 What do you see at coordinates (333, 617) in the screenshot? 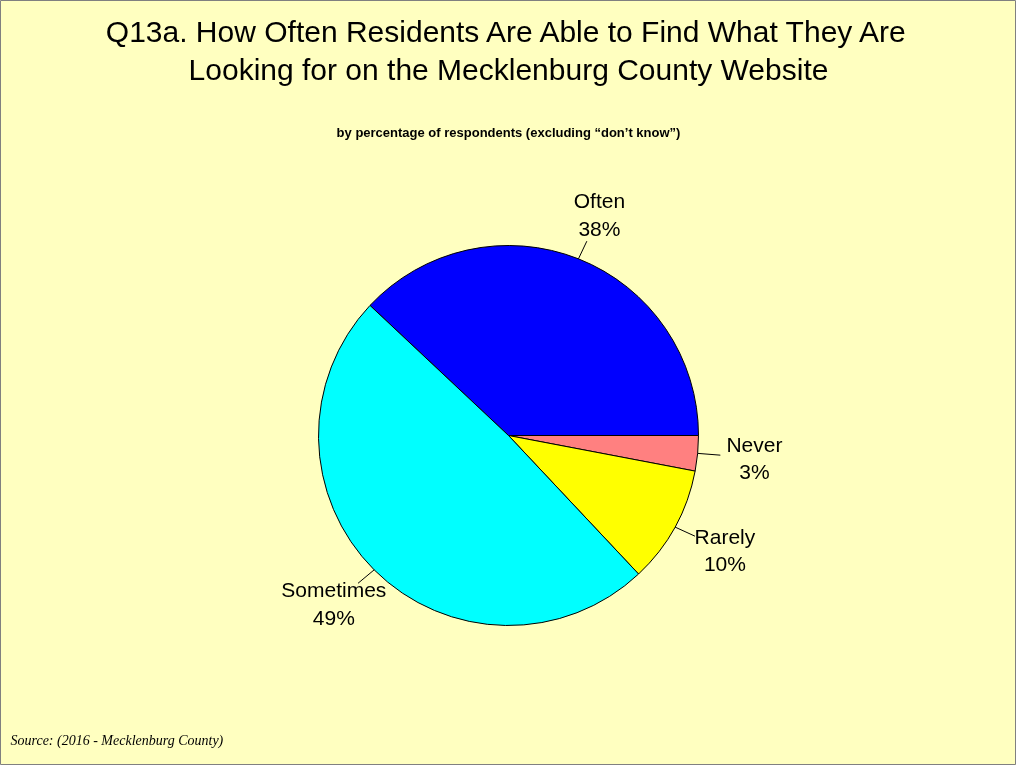
I see `data-label: 49%` at bounding box center [333, 617].